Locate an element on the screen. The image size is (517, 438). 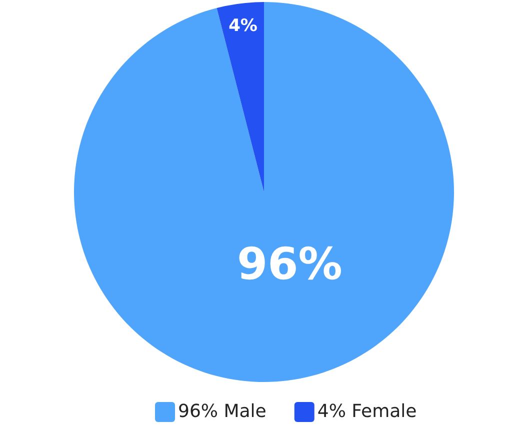
pie-slice is located at coordinates (240, 97).